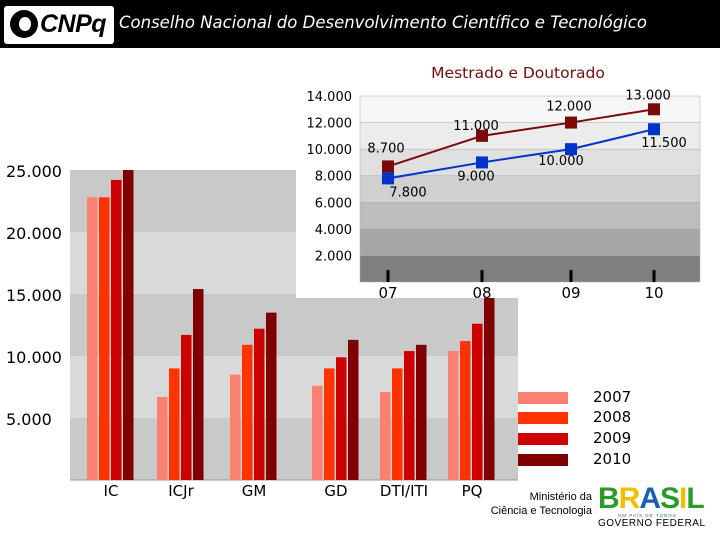 The height and width of the screenshot is (540, 720). What do you see at coordinates (387, 293) in the screenshot?
I see `line-x-tick-label: 07` at bounding box center [387, 293].